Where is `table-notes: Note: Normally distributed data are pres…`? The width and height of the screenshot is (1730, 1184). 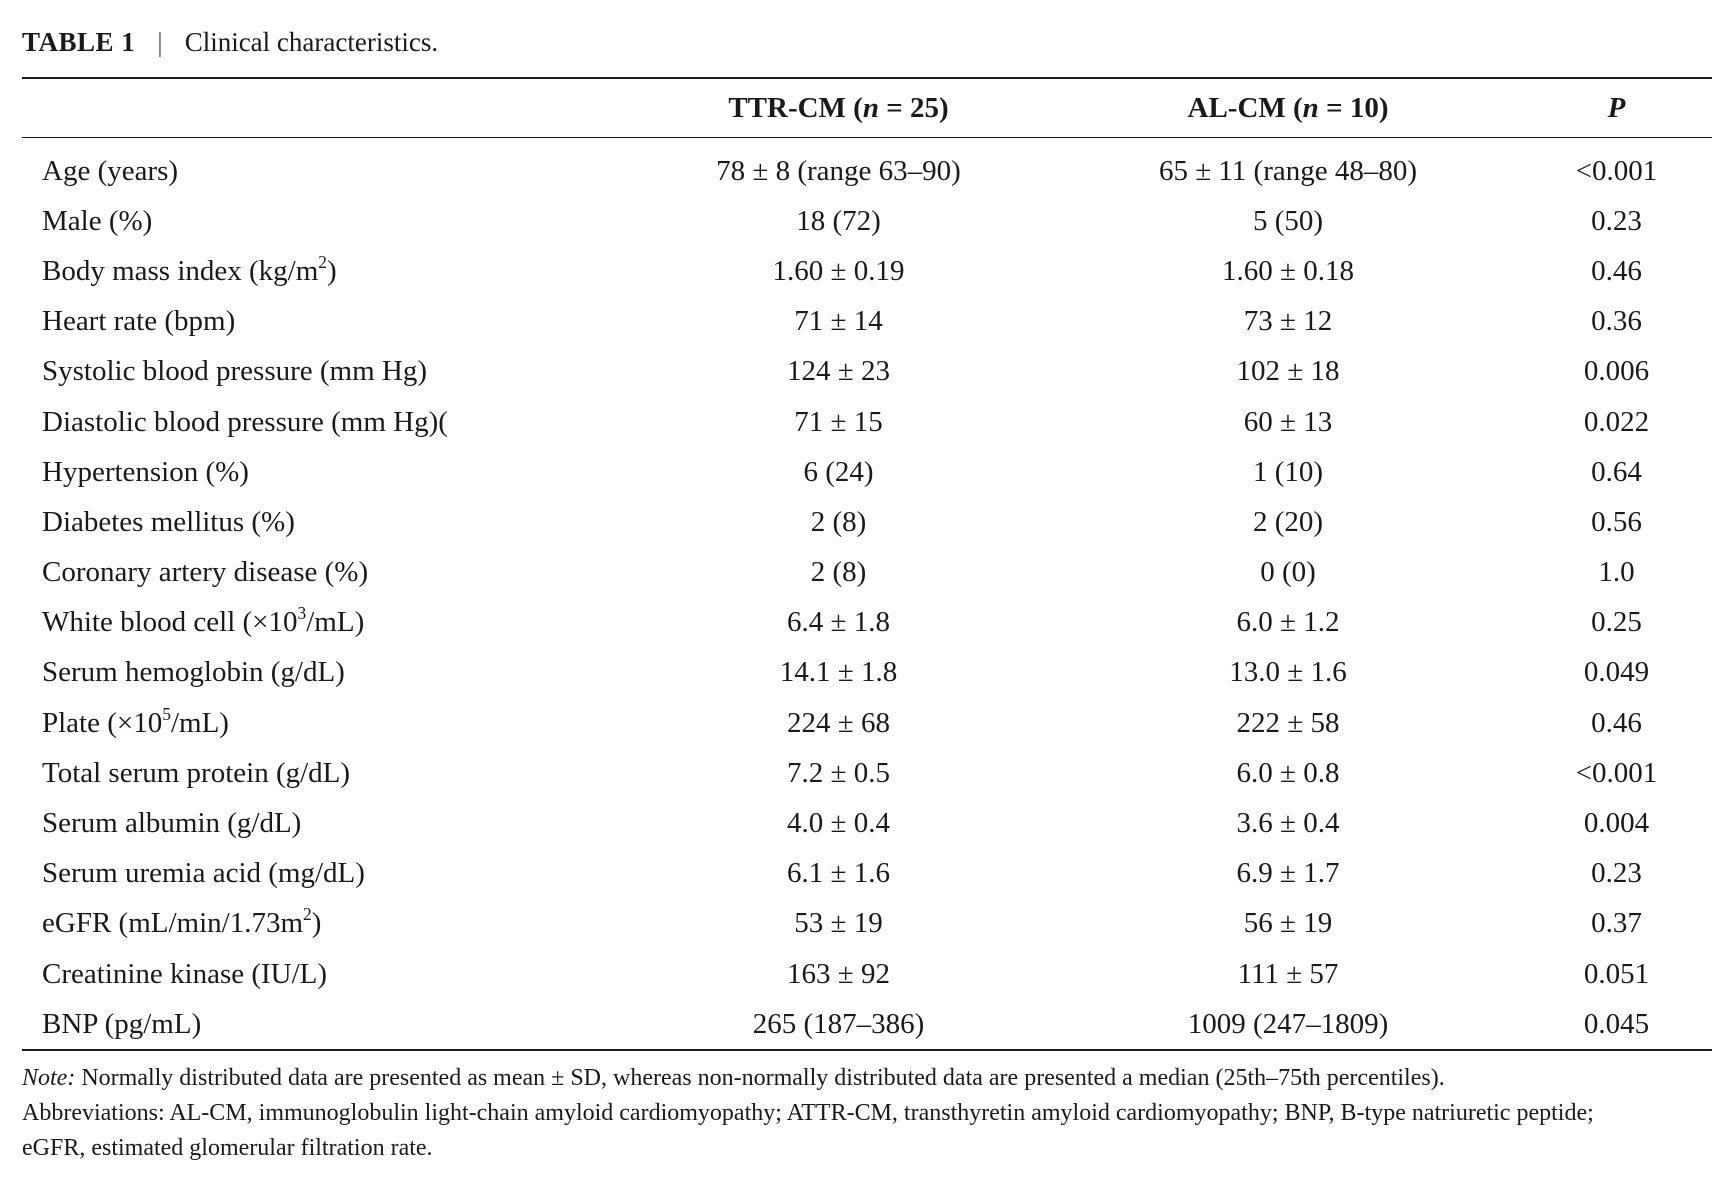 table-notes: Note: Normally distributed data are pres… is located at coordinates (867, 1113).